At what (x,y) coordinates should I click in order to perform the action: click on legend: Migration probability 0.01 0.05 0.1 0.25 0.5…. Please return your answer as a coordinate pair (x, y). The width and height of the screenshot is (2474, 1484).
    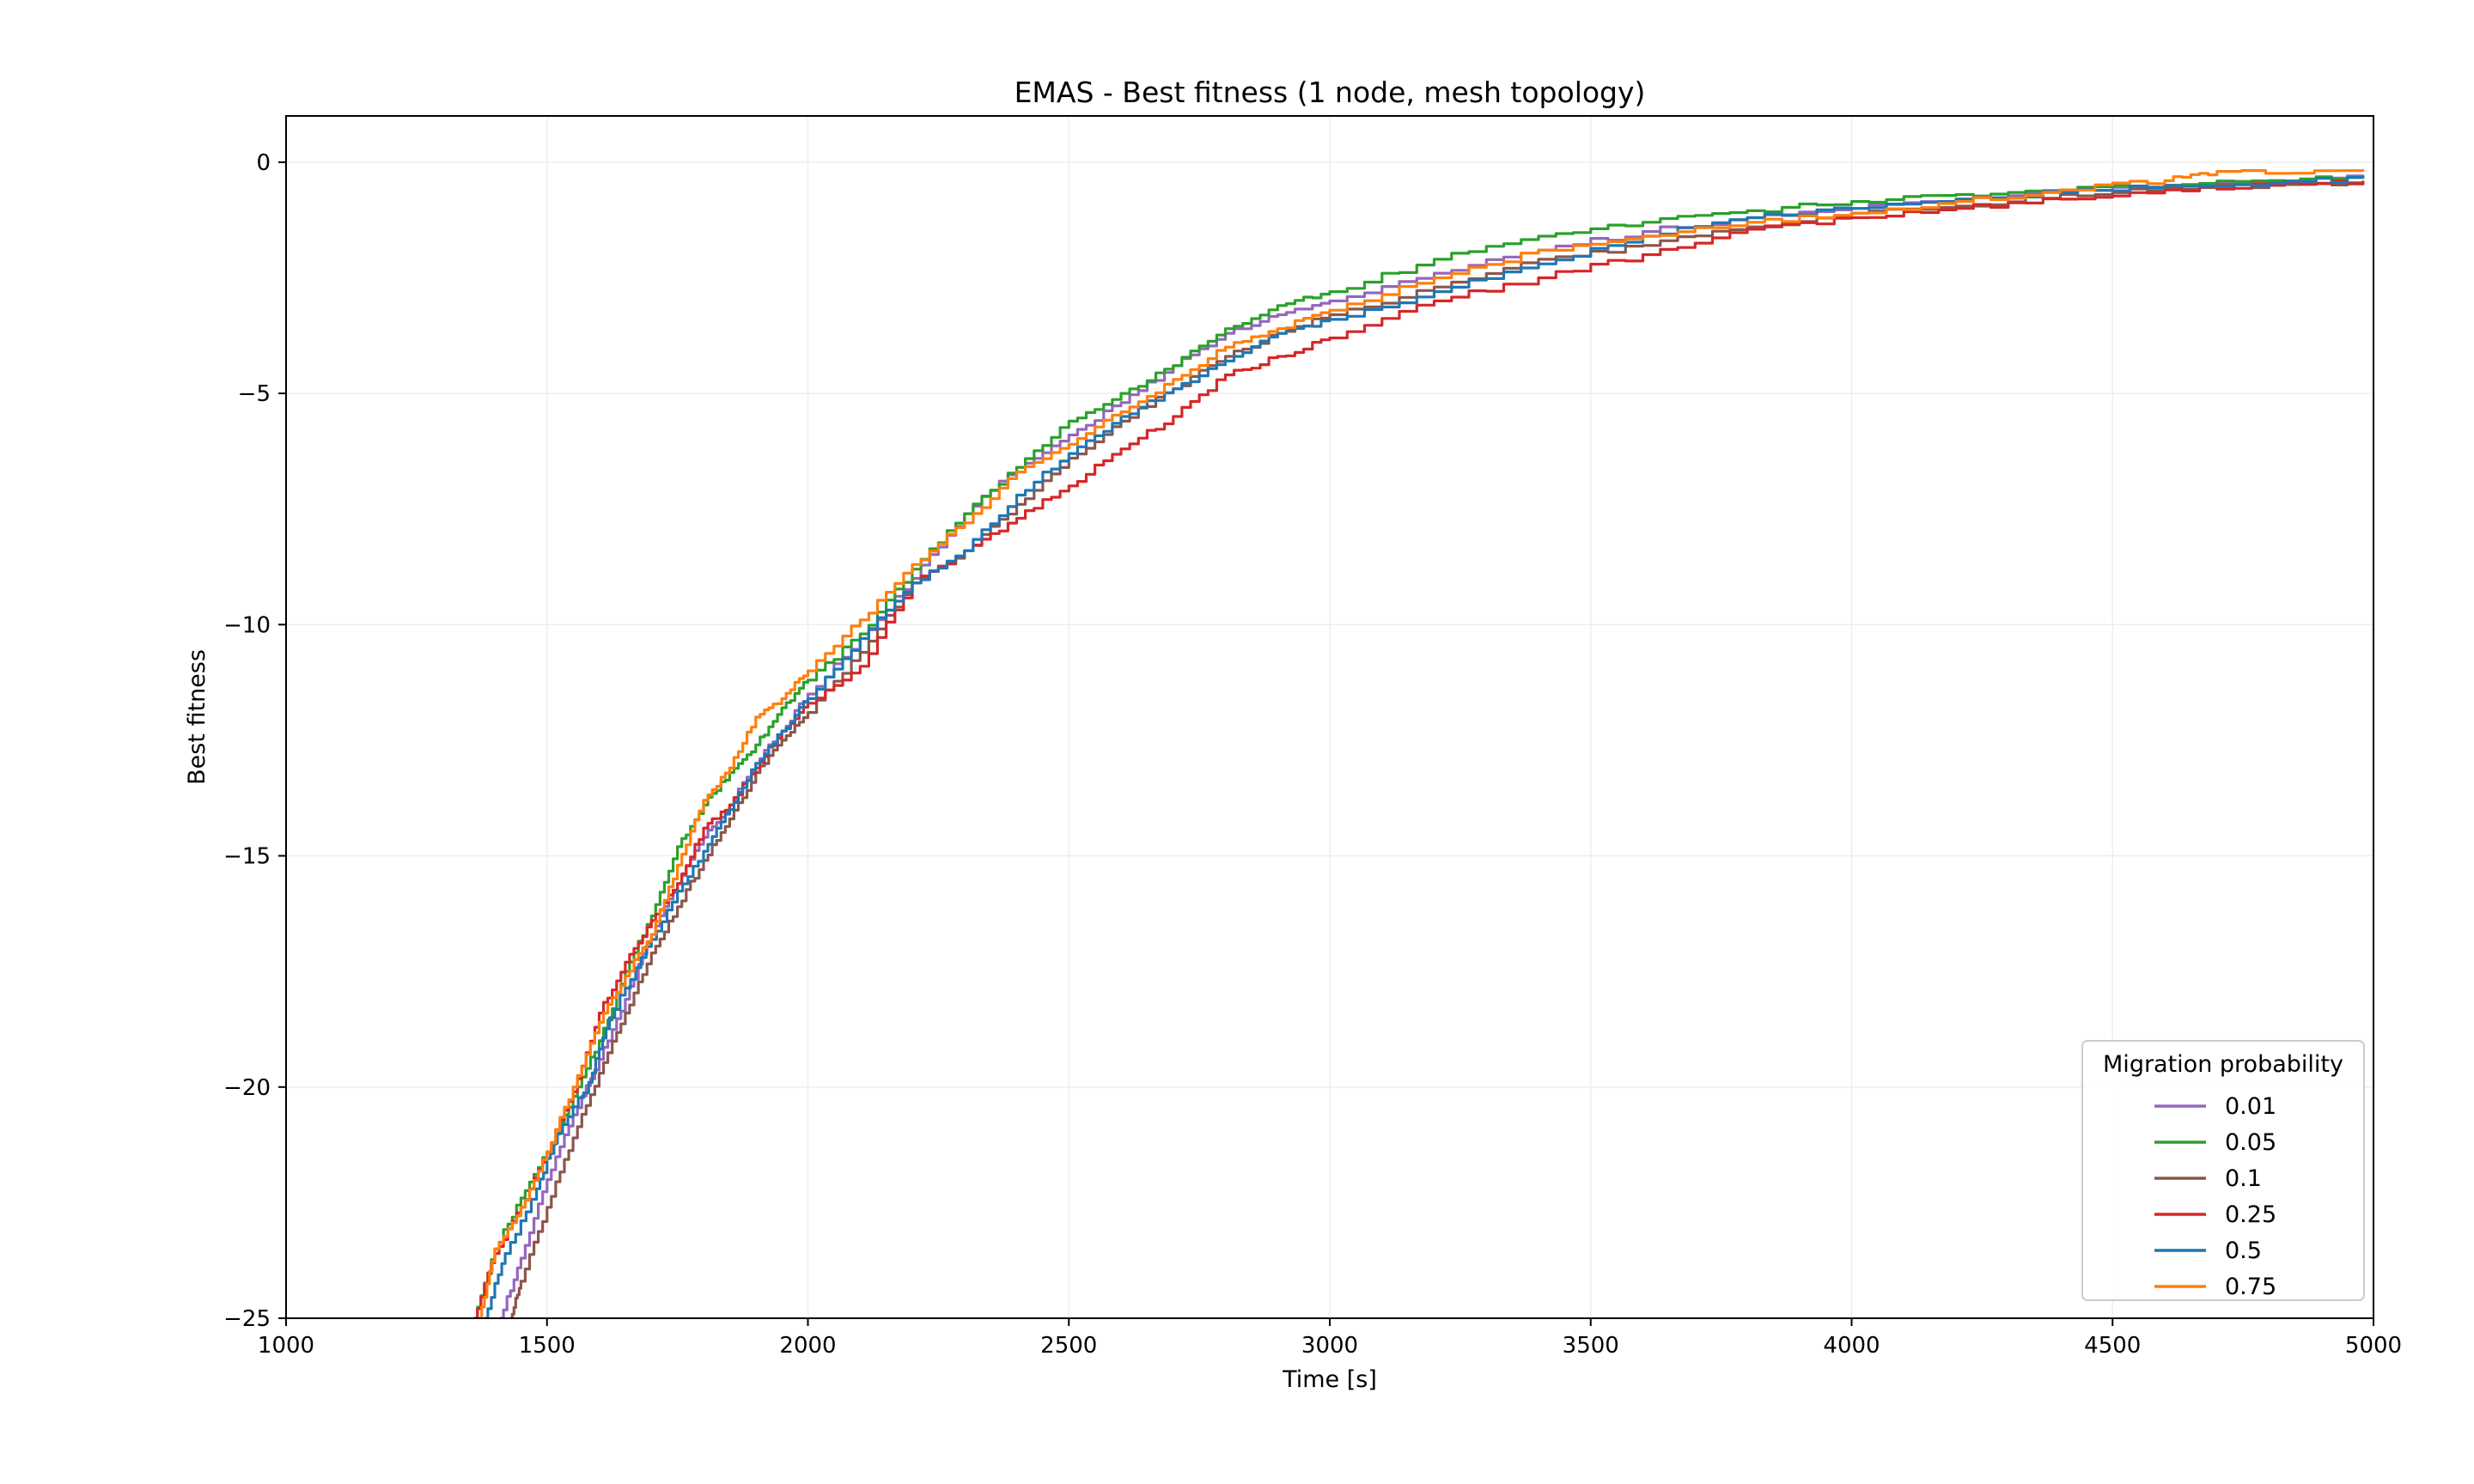
    Looking at the image, I should click on (2223, 1170).